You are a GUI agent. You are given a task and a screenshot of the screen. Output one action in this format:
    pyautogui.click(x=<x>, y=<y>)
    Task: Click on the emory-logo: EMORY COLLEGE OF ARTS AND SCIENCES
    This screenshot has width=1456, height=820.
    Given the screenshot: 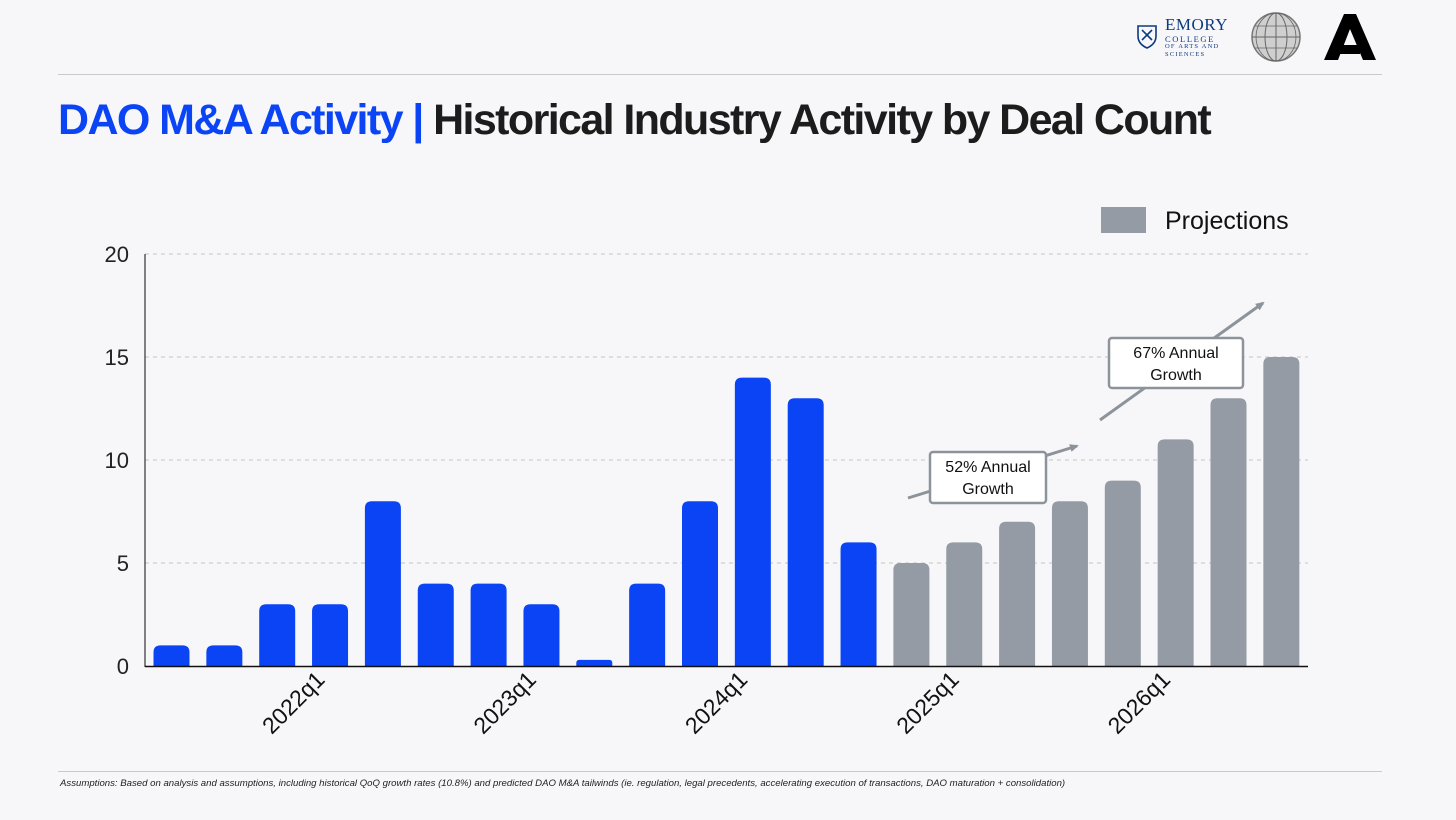 What is the action you would take?
    pyautogui.click(x=1182, y=37)
    